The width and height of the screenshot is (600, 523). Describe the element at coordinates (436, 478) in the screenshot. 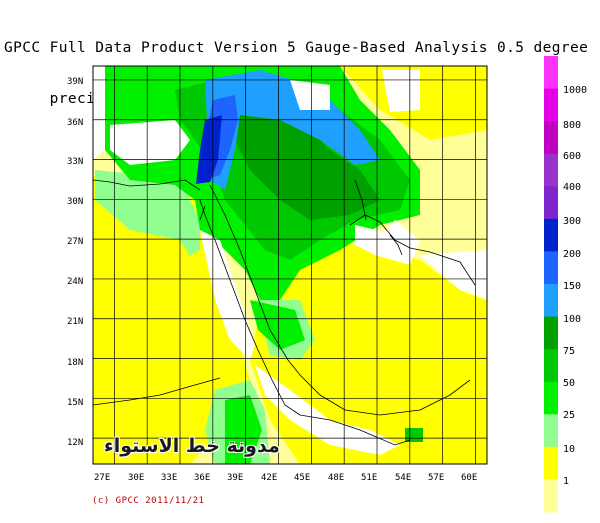

I see `lon-label: 57E` at that location.